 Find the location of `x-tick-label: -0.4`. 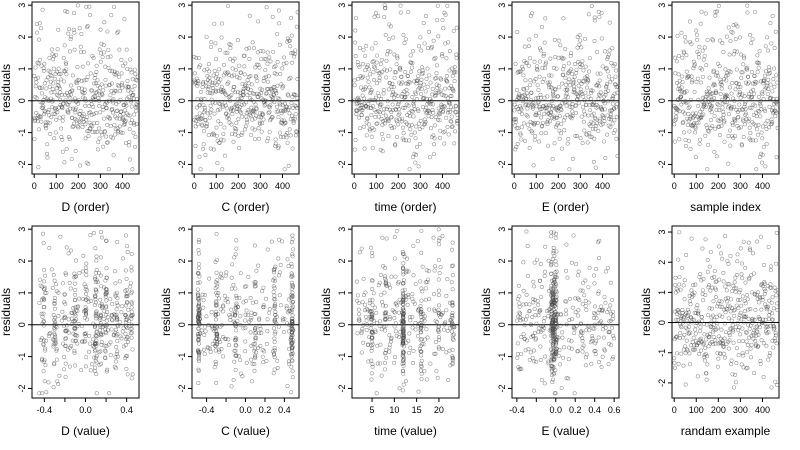

x-tick-label: -0.4 is located at coordinates (45, 410).